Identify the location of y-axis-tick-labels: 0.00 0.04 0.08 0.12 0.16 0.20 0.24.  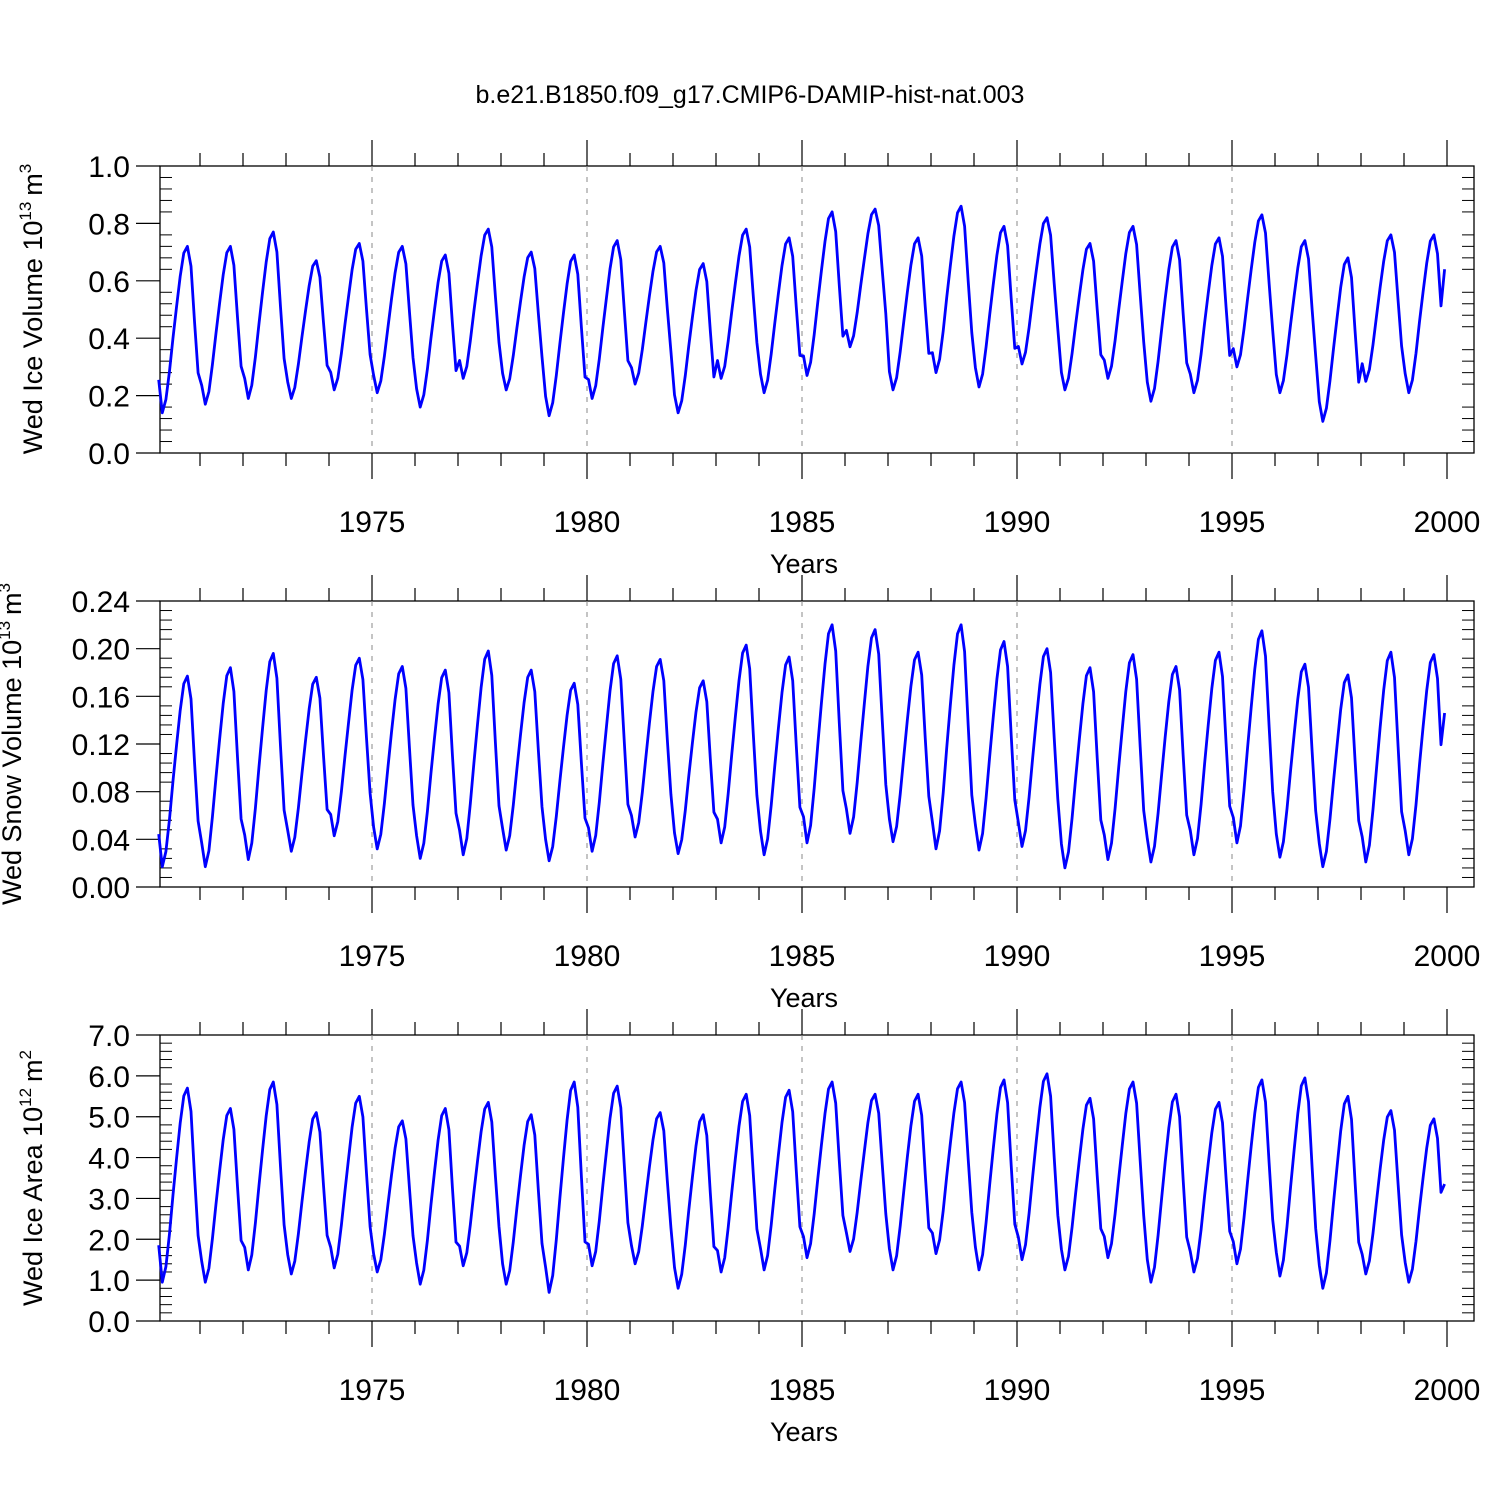
(101, 745).